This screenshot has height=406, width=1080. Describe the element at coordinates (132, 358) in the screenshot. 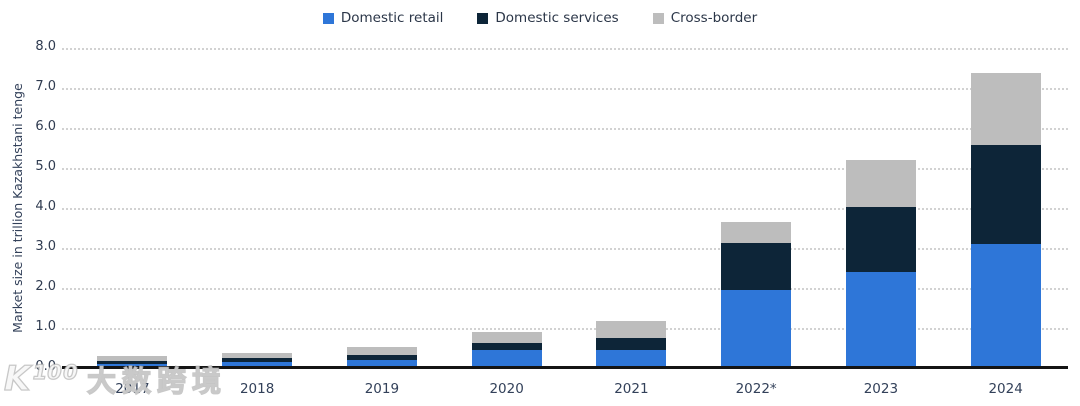

I see `bar-segment-2017-cross-border` at that location.